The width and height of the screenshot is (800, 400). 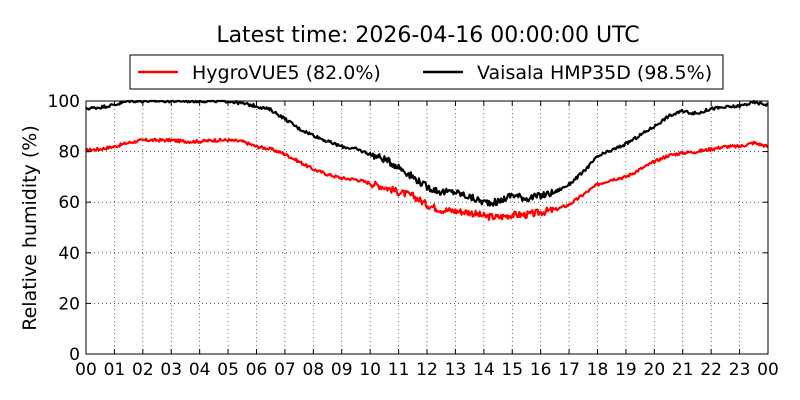 I want to click on x-tick-label: 04, so click(x=200, y=370).